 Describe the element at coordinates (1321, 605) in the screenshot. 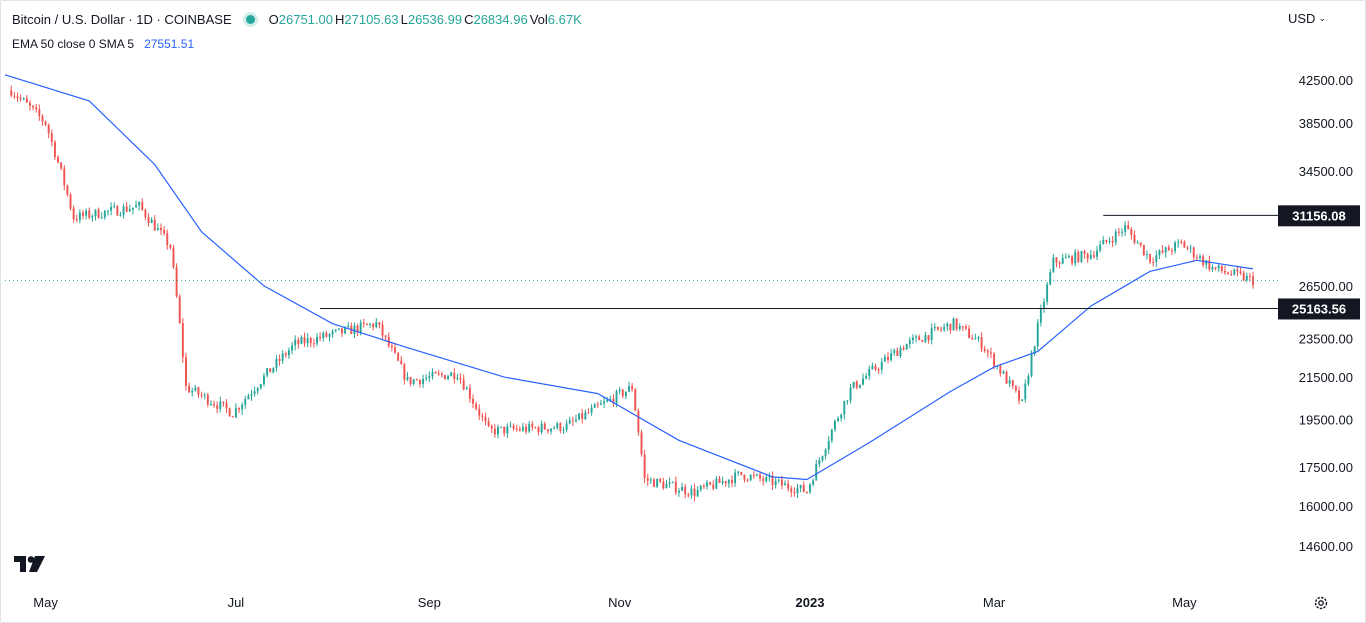

I see `gear-icon` at that location.